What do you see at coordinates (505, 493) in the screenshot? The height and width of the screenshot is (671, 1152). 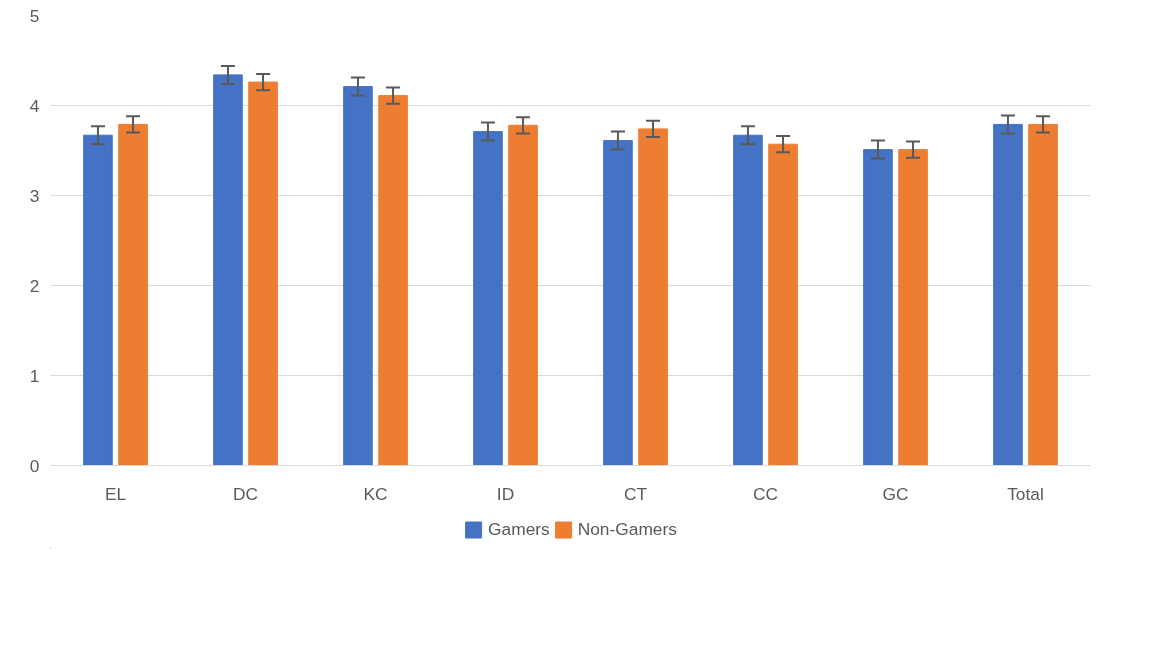 I see `x-tick-label: ID` at bounding box center [505, 493].